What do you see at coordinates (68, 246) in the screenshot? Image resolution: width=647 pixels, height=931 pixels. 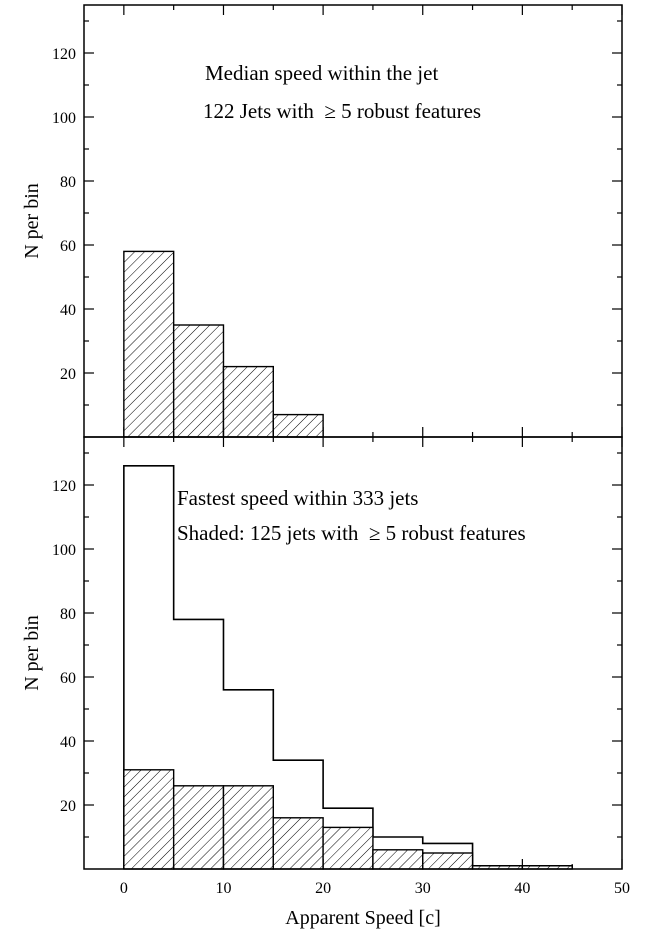 I see `top-ytick-label-60: 60` at bounding box center [68, 246].